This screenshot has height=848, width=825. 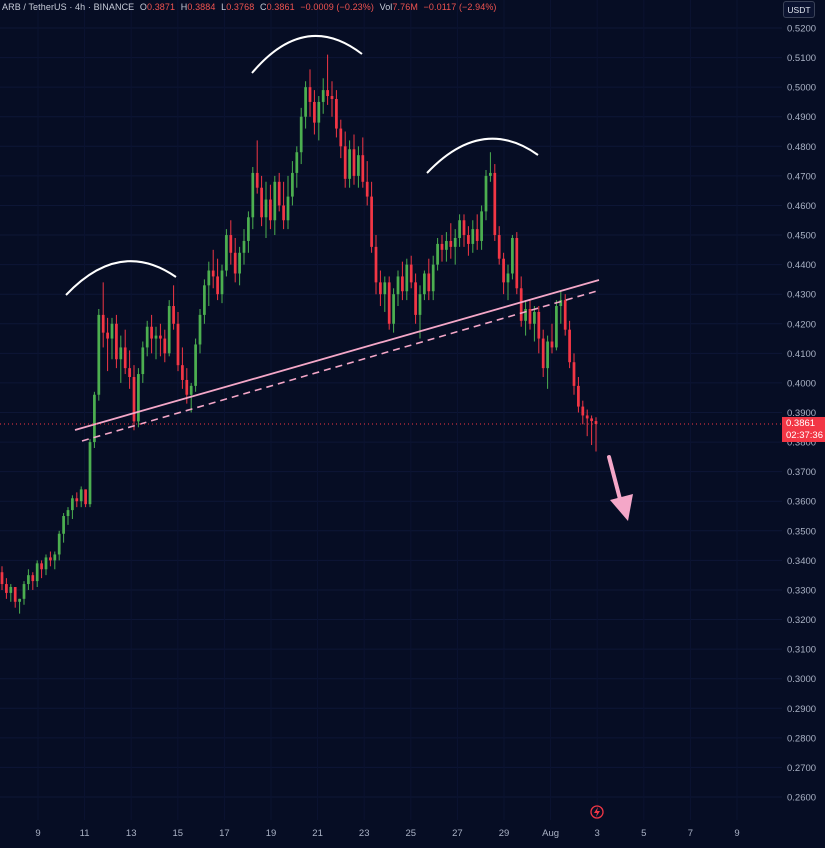 I want to click on down-arrow-icon, so click(x=620, y=488).